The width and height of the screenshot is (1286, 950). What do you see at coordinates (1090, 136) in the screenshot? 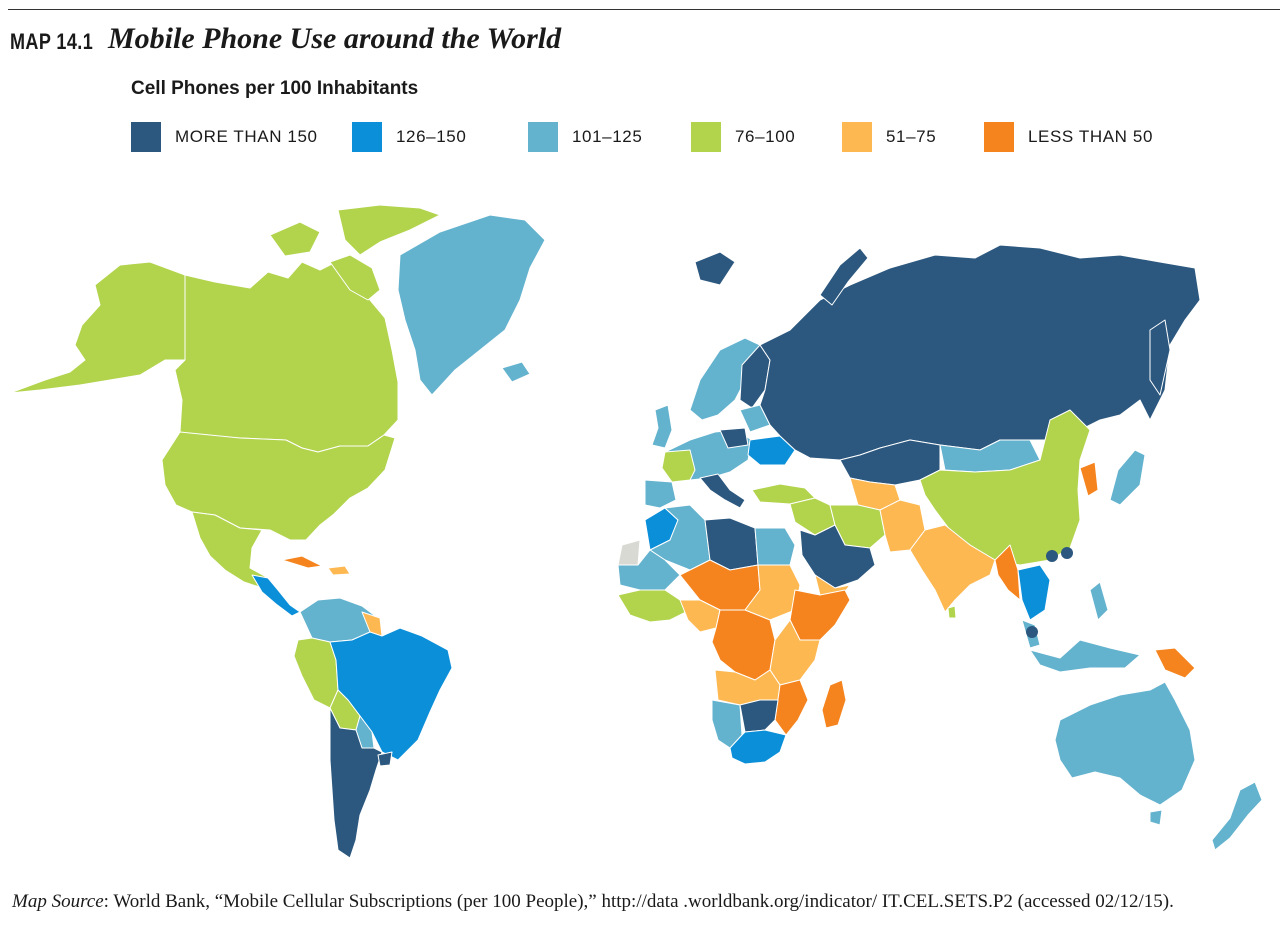
I see `legend-label: LESS THAN 50` at bounding box center [1090, 136].